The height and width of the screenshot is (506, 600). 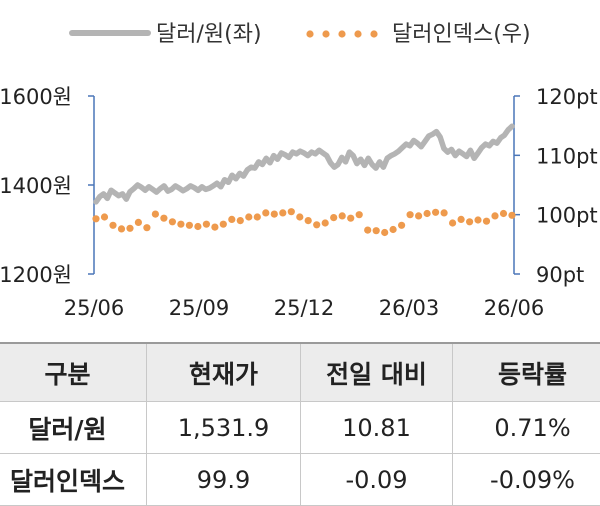 What do you see at coordinates (377, 428) in the screenshot?
I see `table-cell: 10.81` at bounding box center [377, 428].